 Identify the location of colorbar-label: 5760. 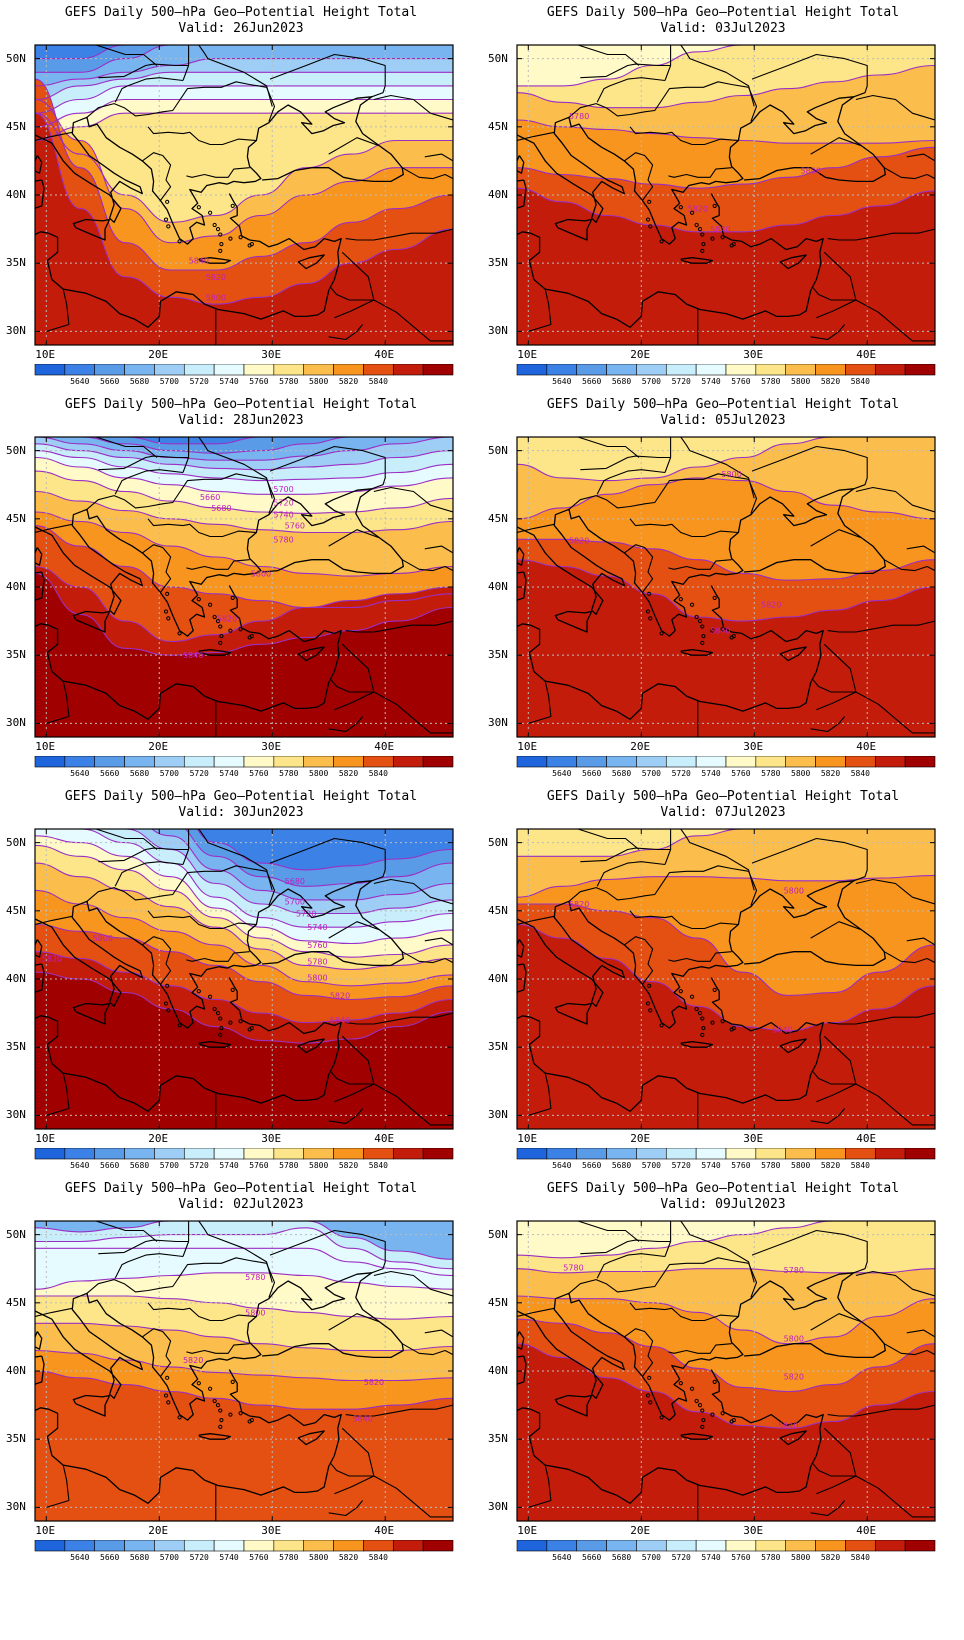
(259, 1557).